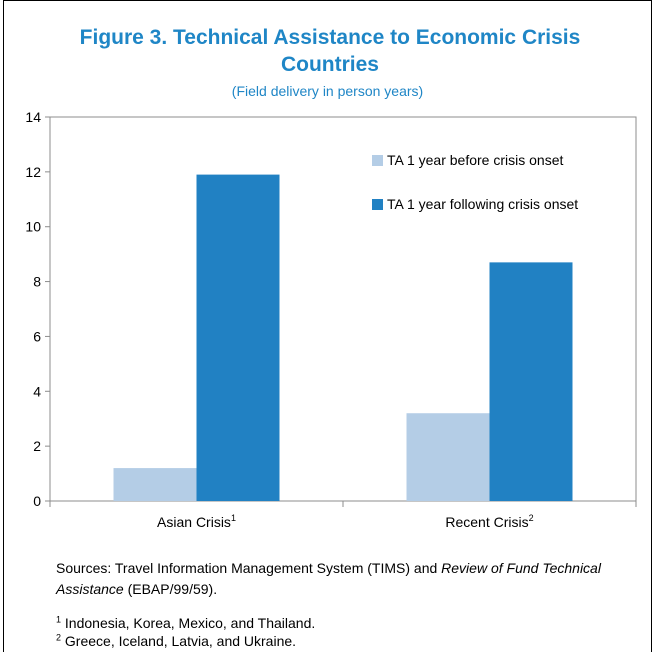 This screenshot has width=655, height=652. I want to click on sources-italic-title: Review of Fund Technical Assistance, so click(328, 578).